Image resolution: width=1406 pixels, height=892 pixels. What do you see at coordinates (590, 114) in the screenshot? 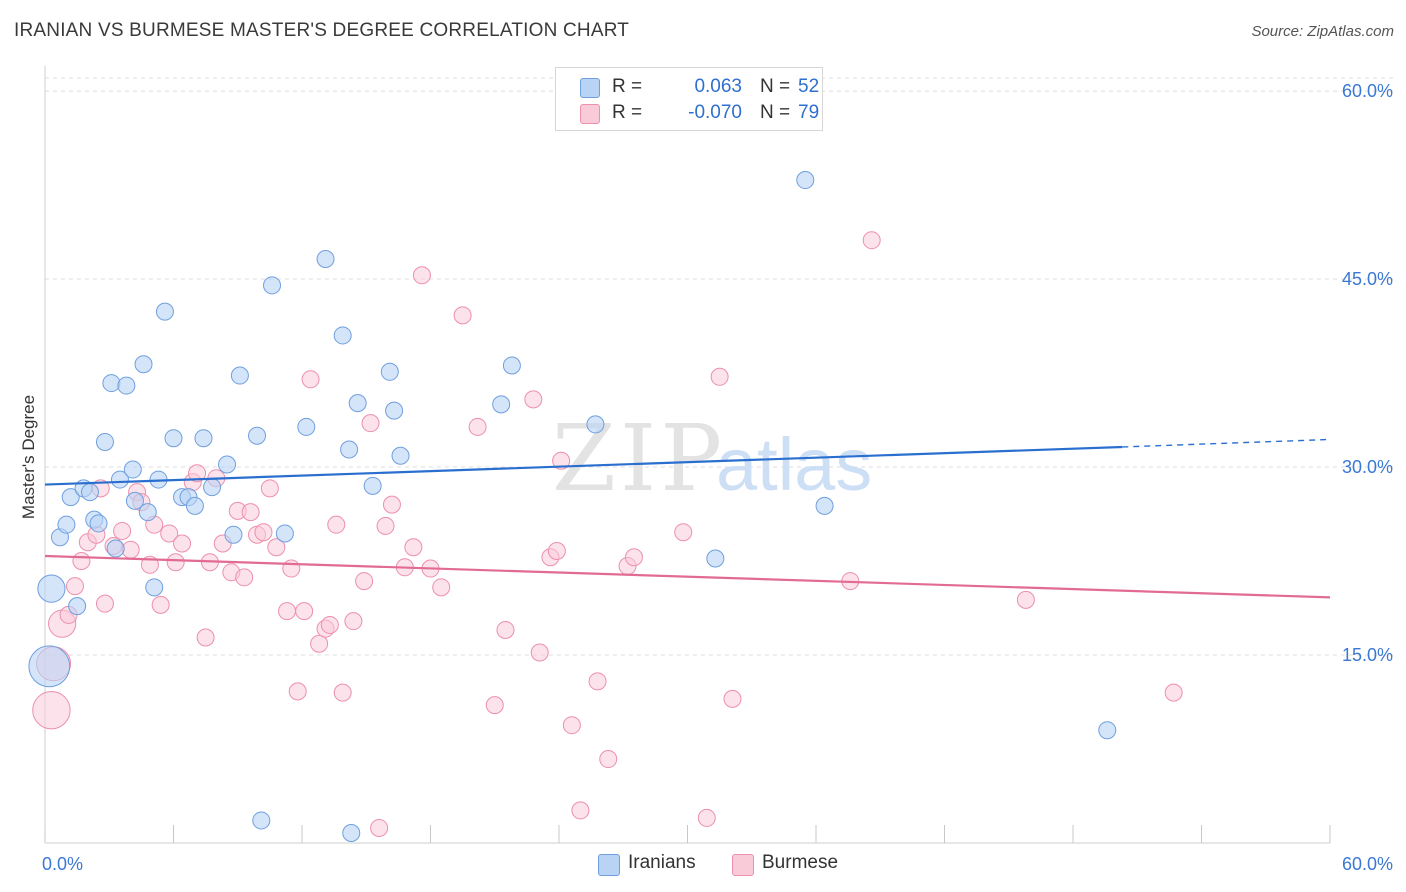
I see `burmese-swatch` at bounding box center [590, 114].